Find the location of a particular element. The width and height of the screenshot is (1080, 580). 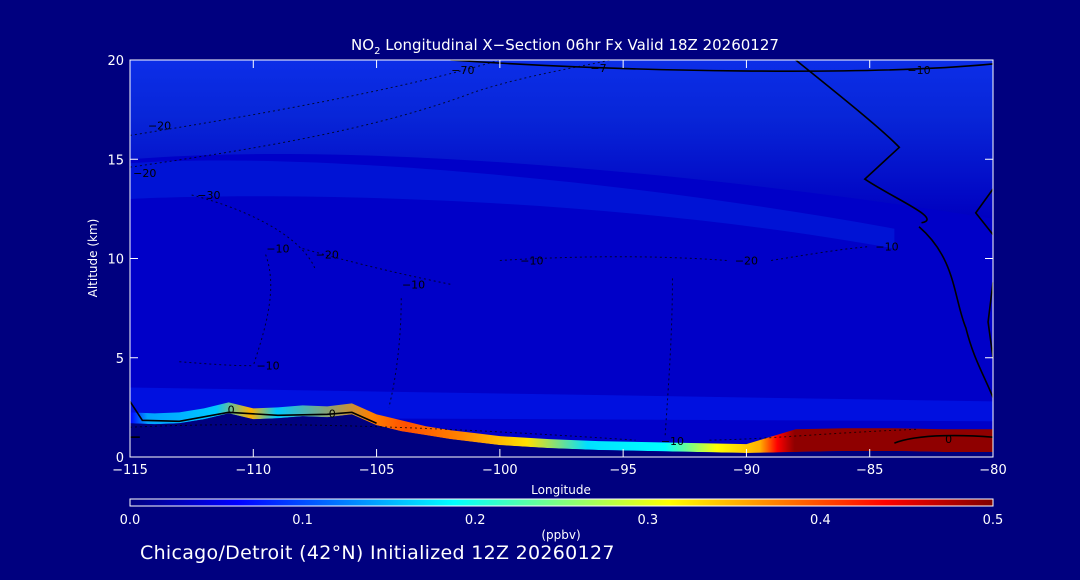

colorbar-scale is located at coordinates (561, 502).